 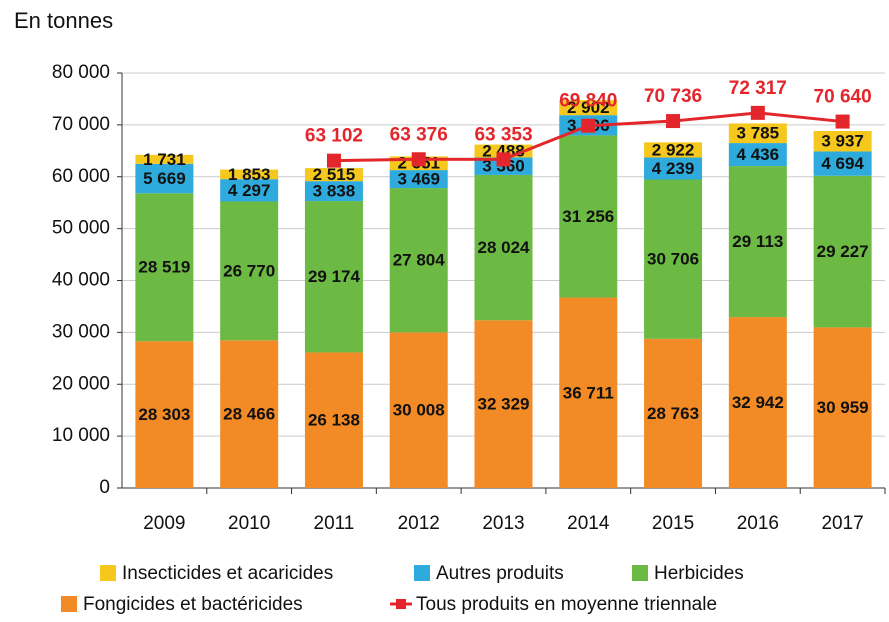 I want to click on legend-item: Herbicides, so click(x=688, y=573).